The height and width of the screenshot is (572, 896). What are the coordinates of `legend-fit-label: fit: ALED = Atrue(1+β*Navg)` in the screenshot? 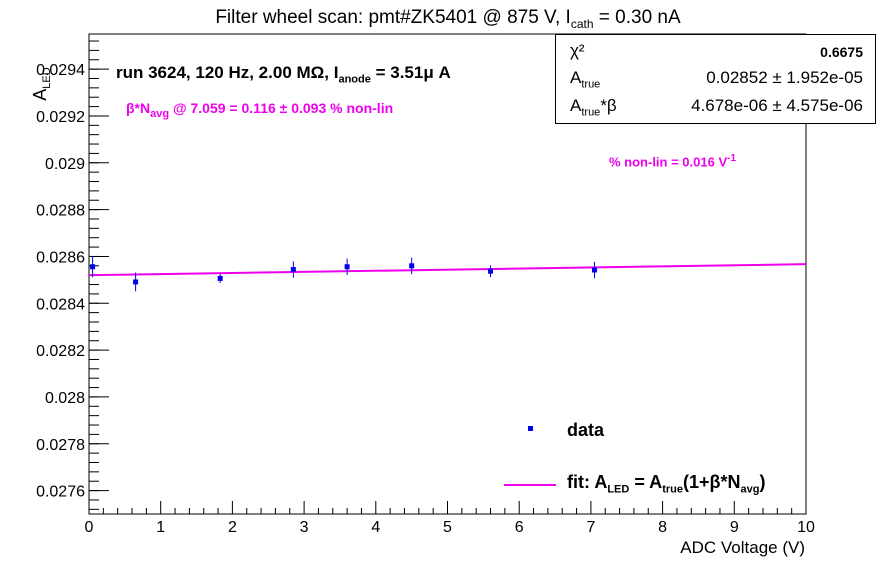 It's located at (666, 484).